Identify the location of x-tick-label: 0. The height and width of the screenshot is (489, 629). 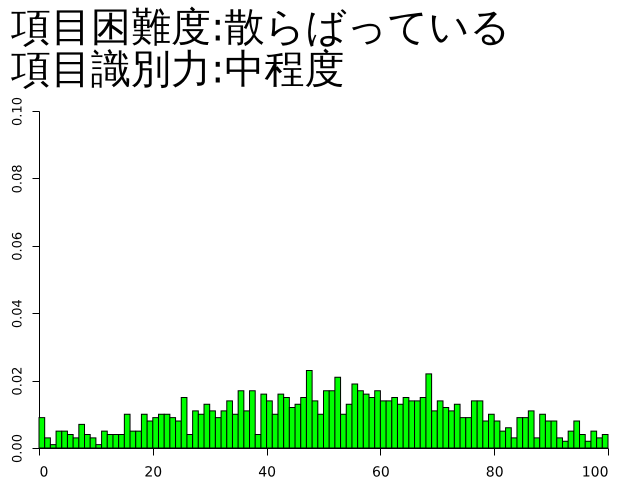
(44, 472).